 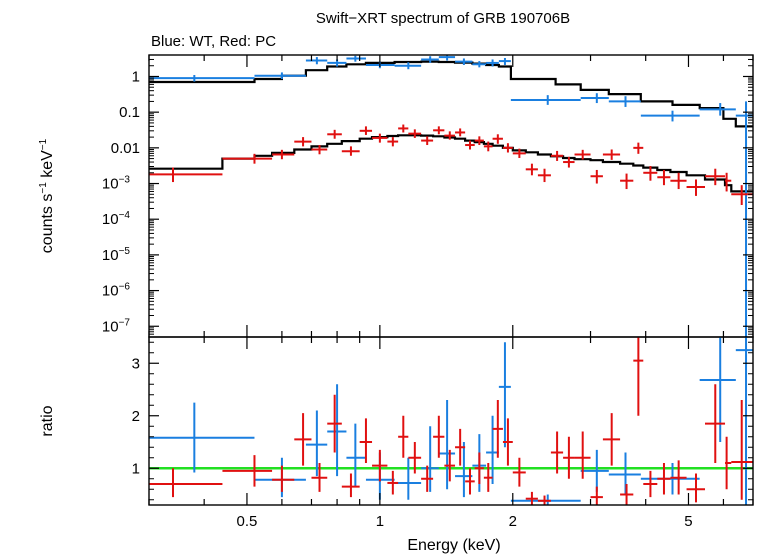 I want to click on y-tick-base: 0.1, so click(x=129, y=112).